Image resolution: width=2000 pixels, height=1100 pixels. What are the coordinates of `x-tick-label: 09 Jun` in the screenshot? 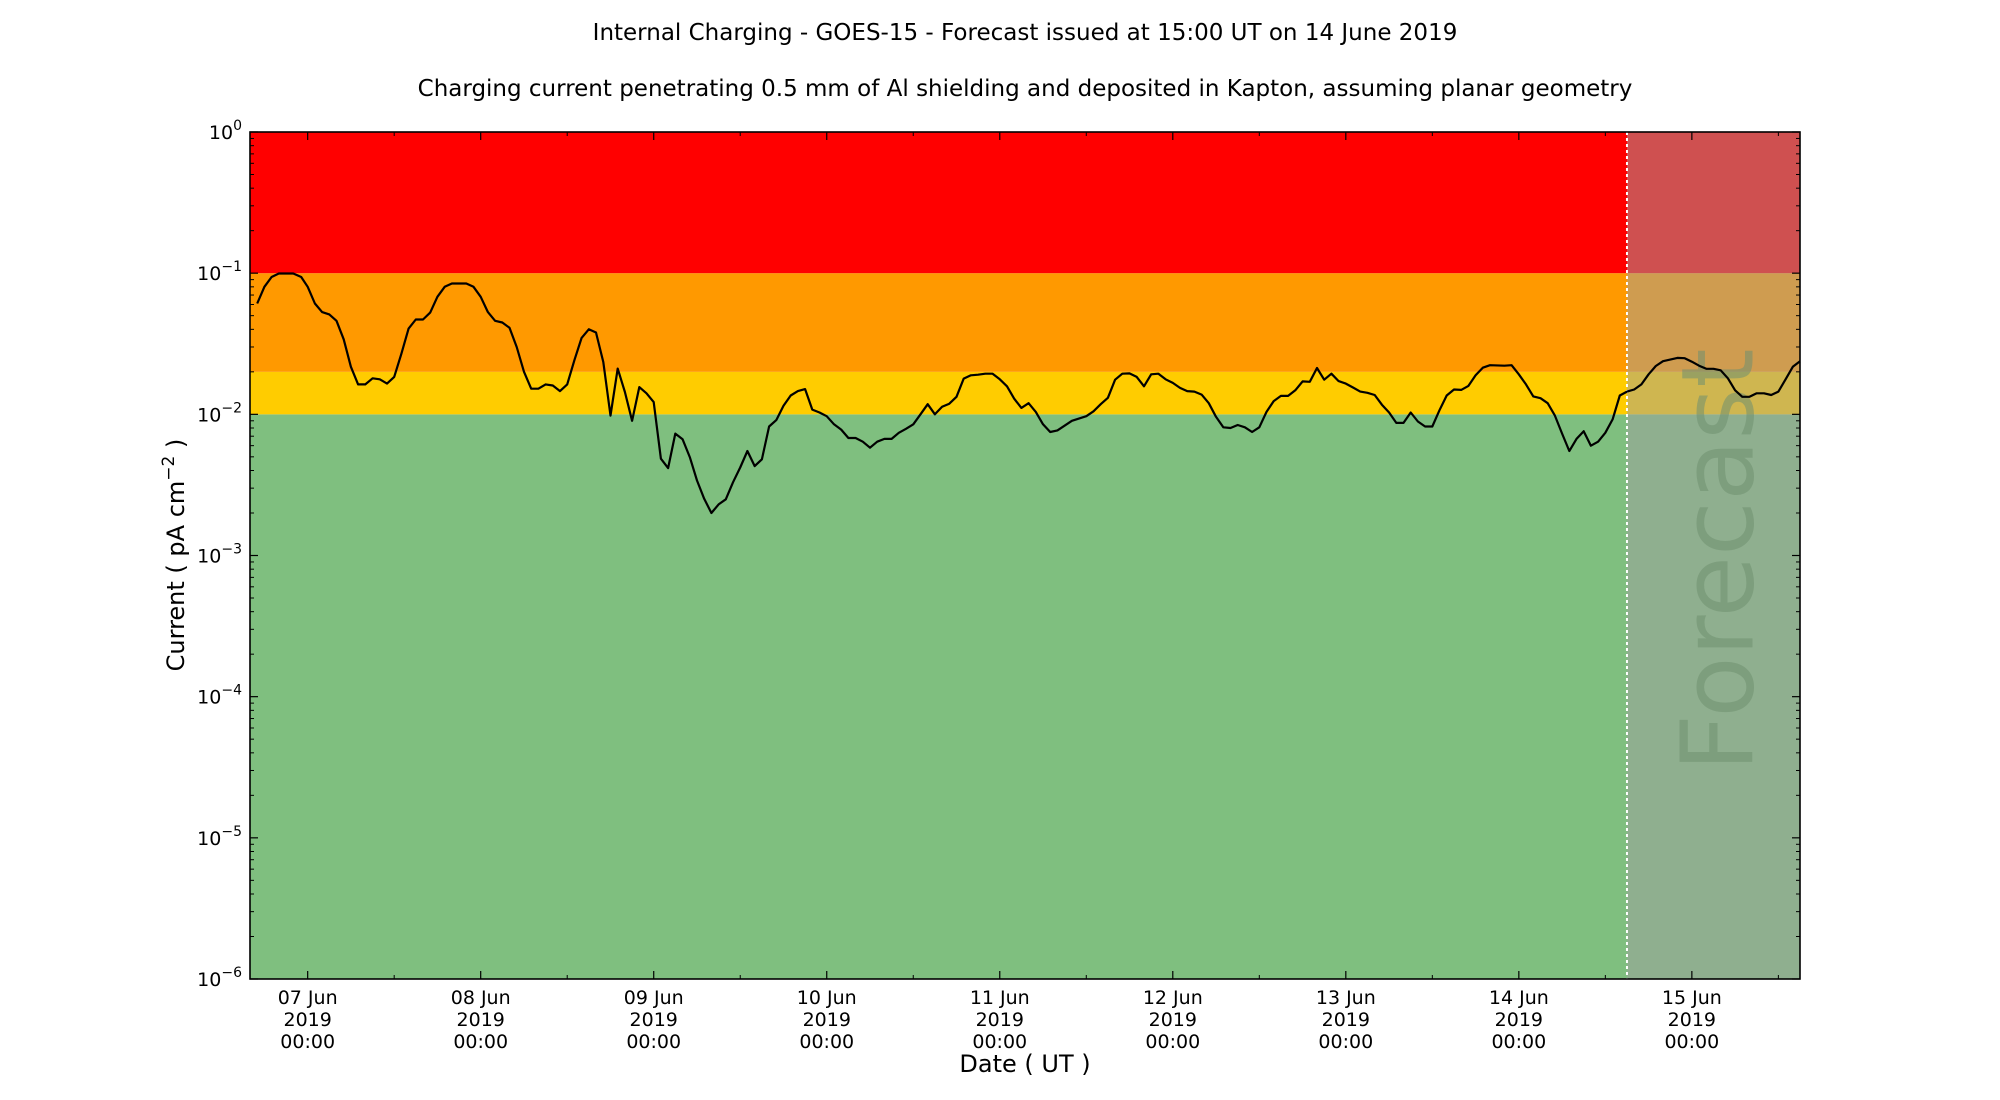 It's located at (654, 998).